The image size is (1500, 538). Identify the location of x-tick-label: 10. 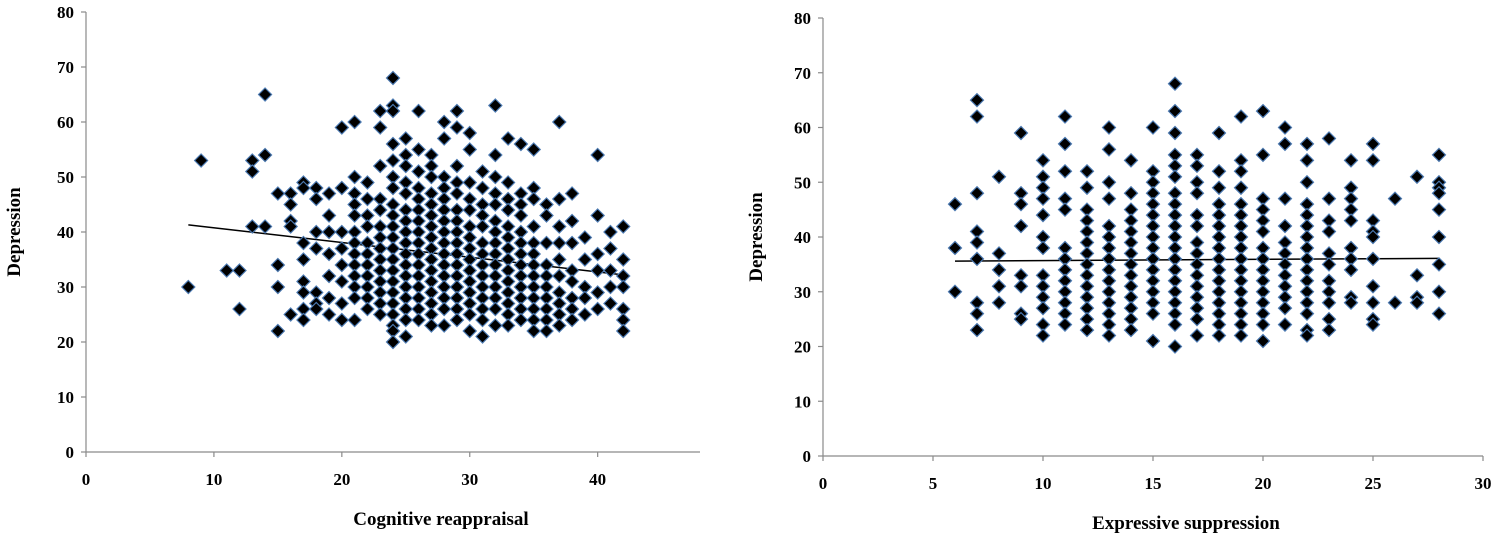
(213, 479).